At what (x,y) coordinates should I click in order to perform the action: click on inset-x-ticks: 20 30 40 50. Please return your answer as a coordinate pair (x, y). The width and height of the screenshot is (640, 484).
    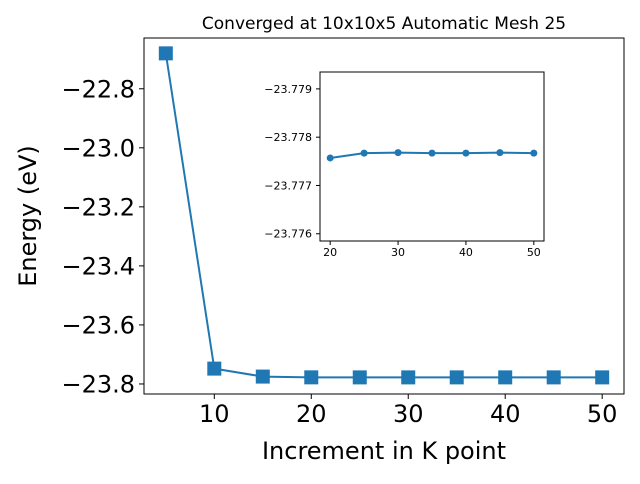
    Looking at the image, I should click on (432, 250).